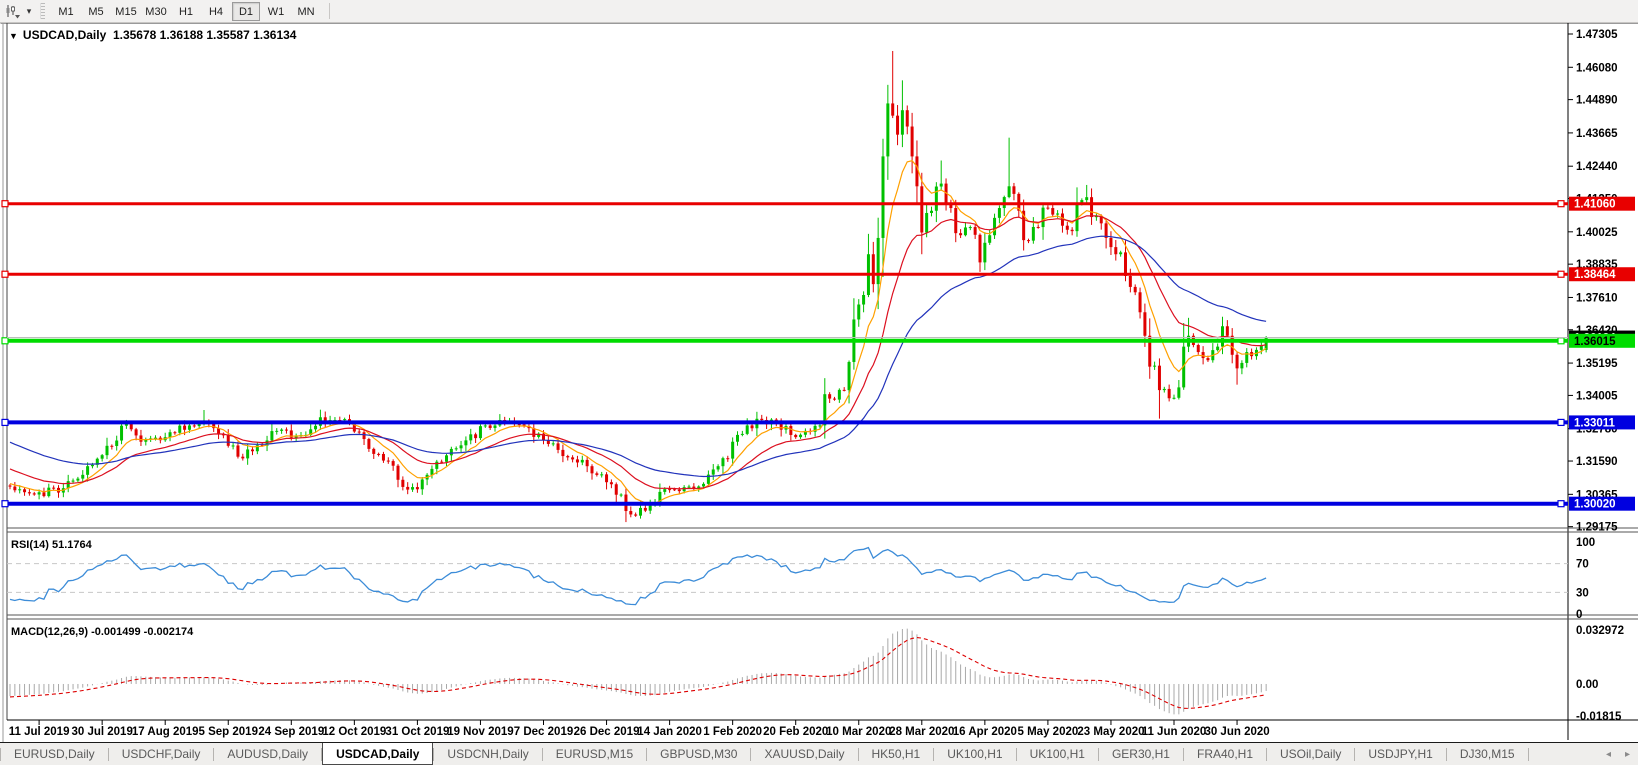 This screenshot has width=1638, height=765. Describe the element at coordinates (1174, 732) in the screenshot. I see `date-tick-label: 11 Jun 2020` at that location.